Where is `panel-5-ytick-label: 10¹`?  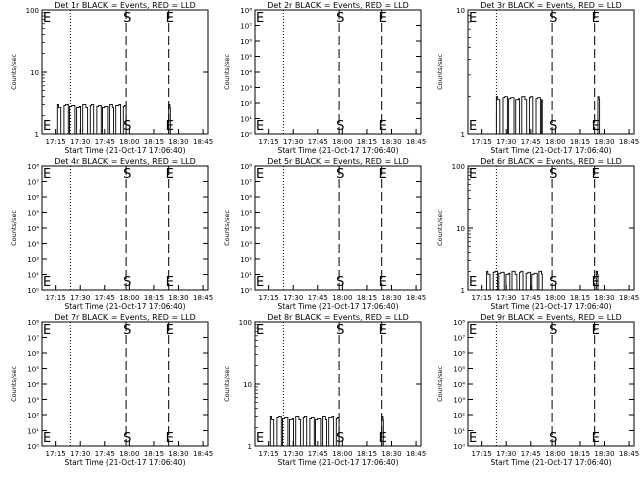
panel-5-ytick-label: 10¹ is located at coordinates (246, 276).